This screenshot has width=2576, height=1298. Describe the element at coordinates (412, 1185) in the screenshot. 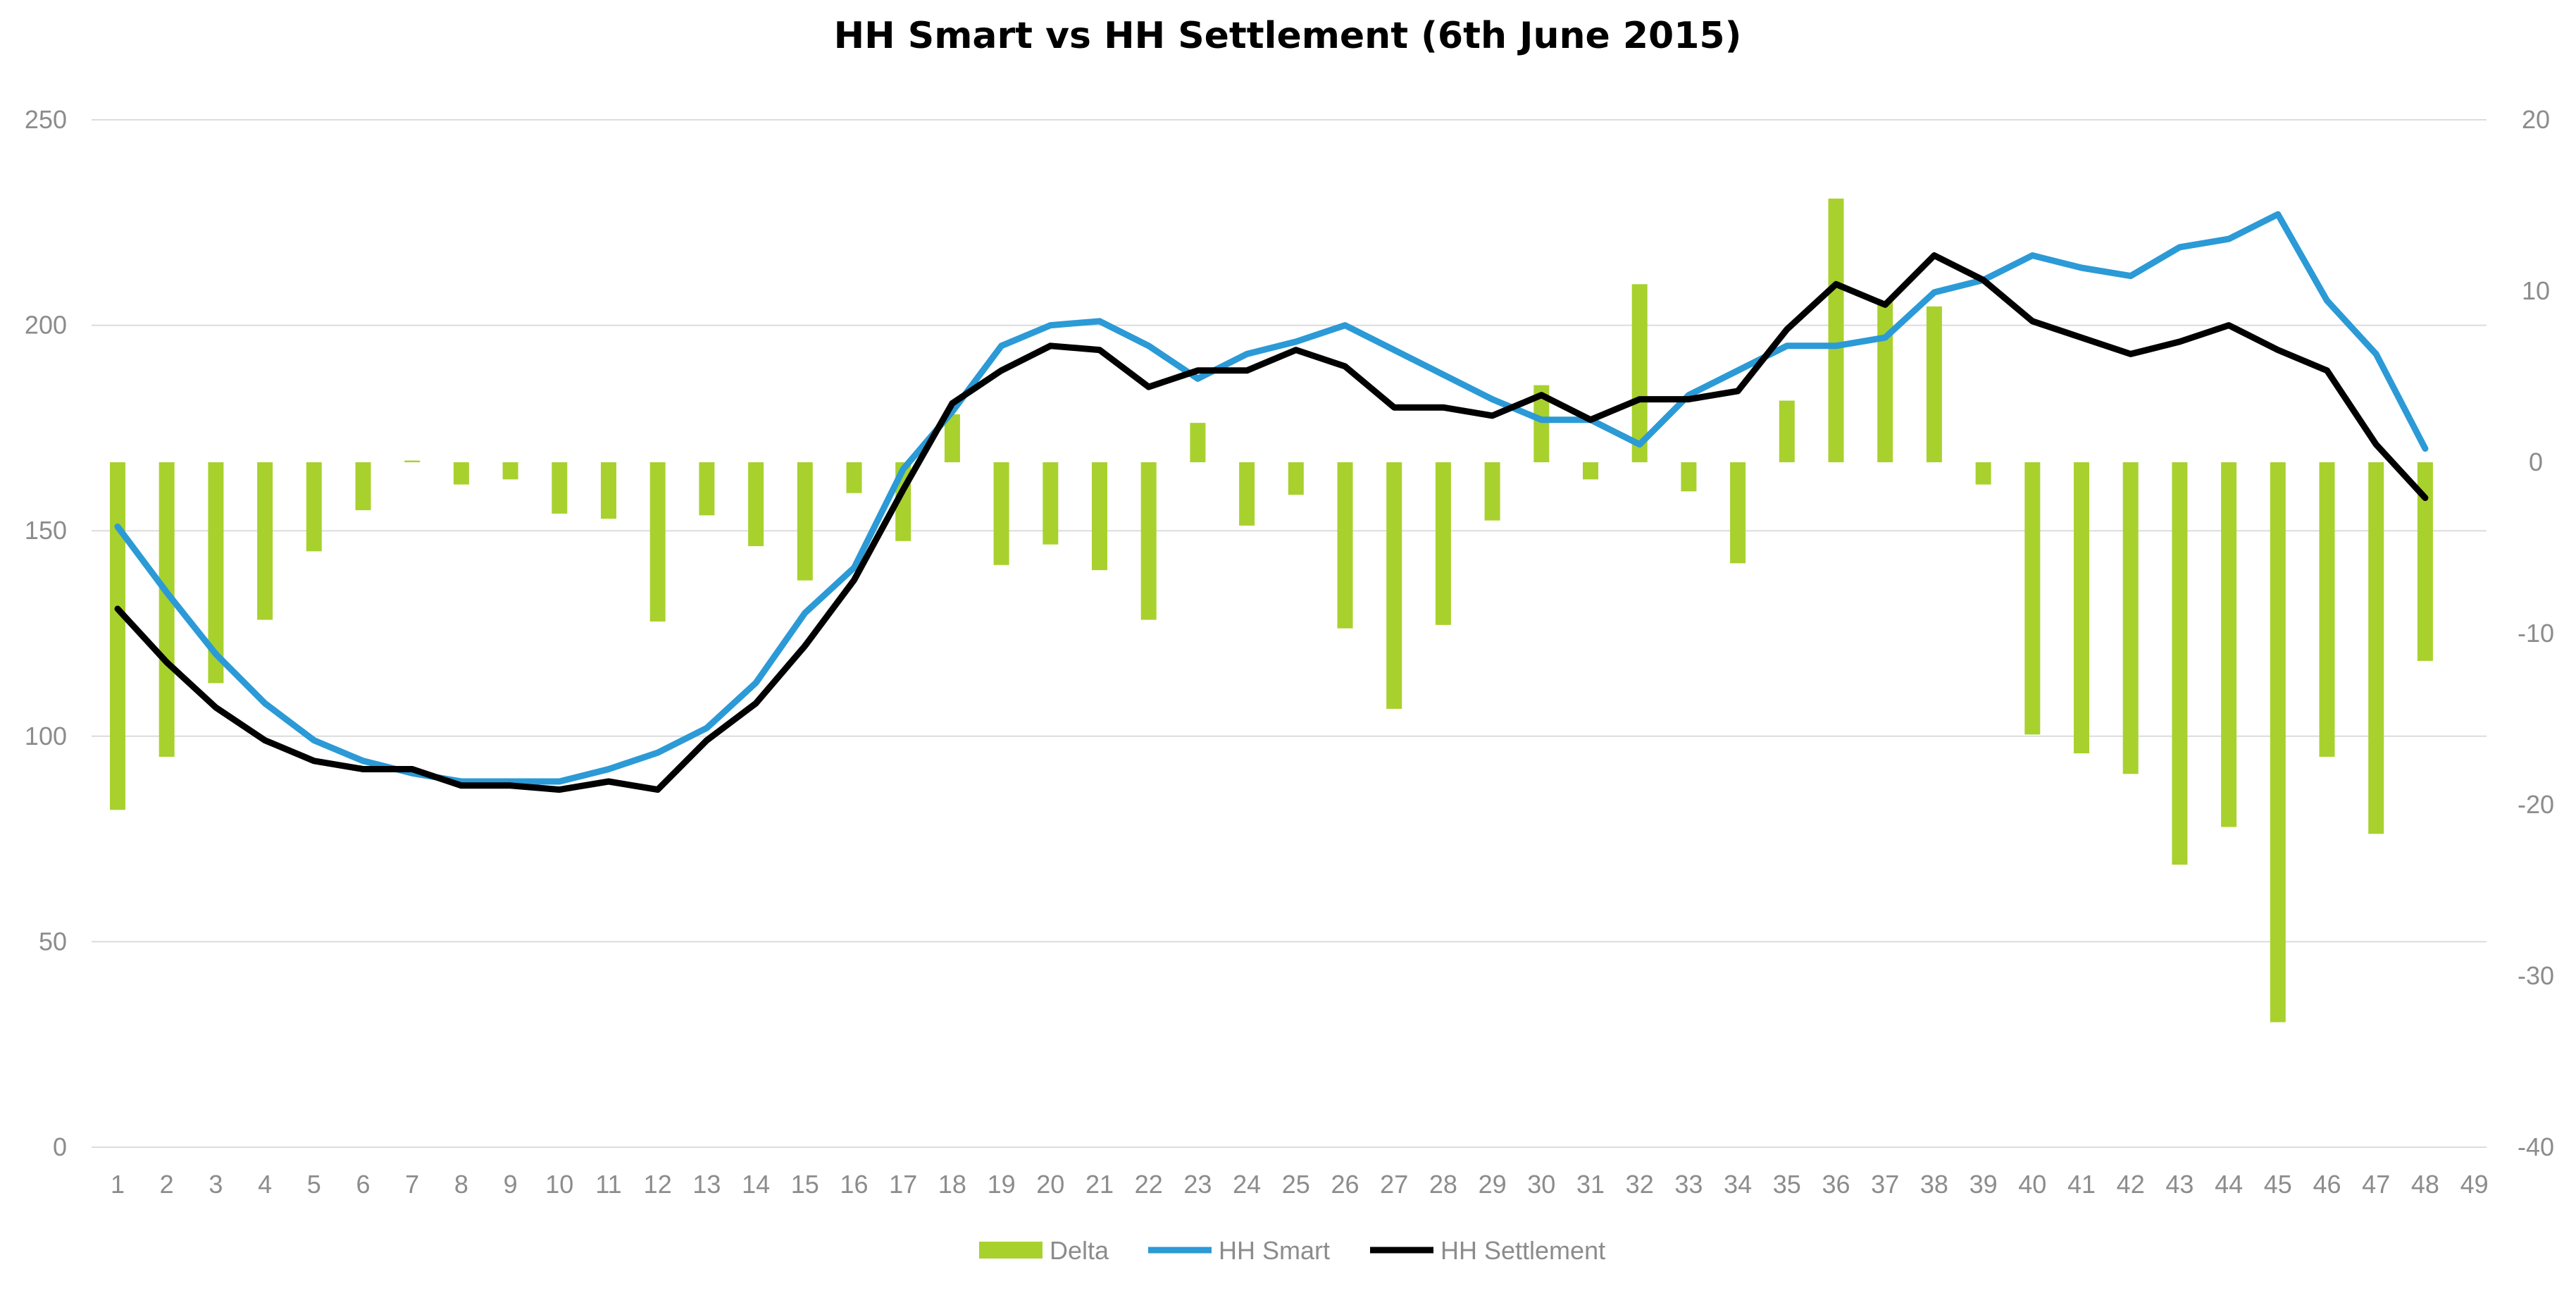

I see `x-tick-label: 7` at that location.